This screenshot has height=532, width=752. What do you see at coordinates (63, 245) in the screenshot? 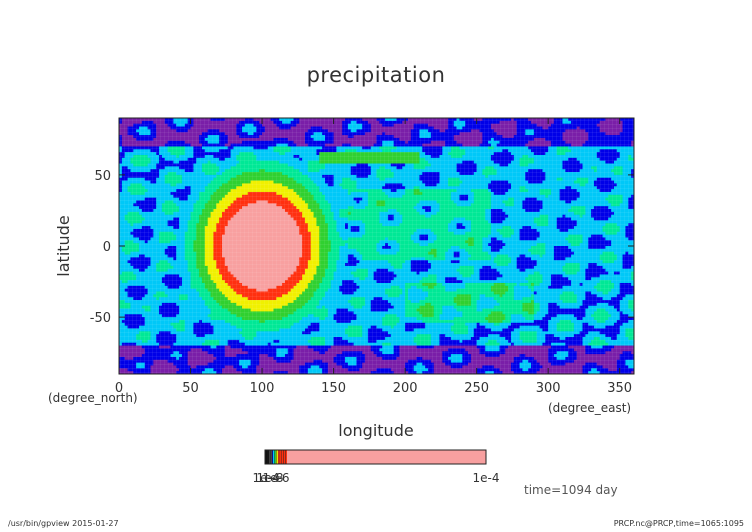
I see `y-axis-label: latitude` at bounding box center [63, 245].